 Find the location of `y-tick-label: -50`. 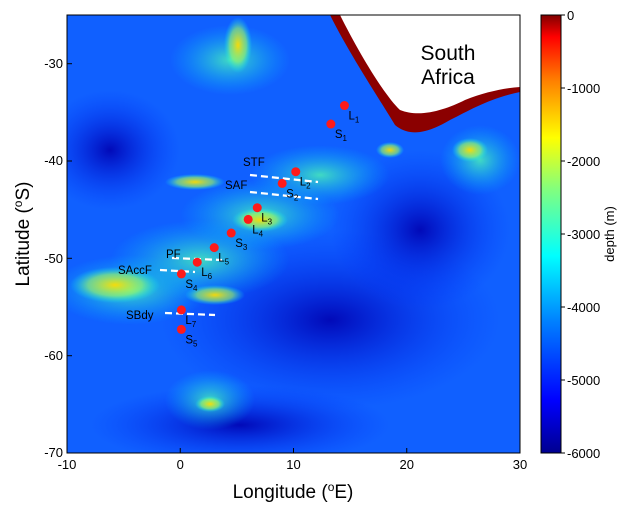

y-tick-label: -50 is located at coordinates (53, 258).